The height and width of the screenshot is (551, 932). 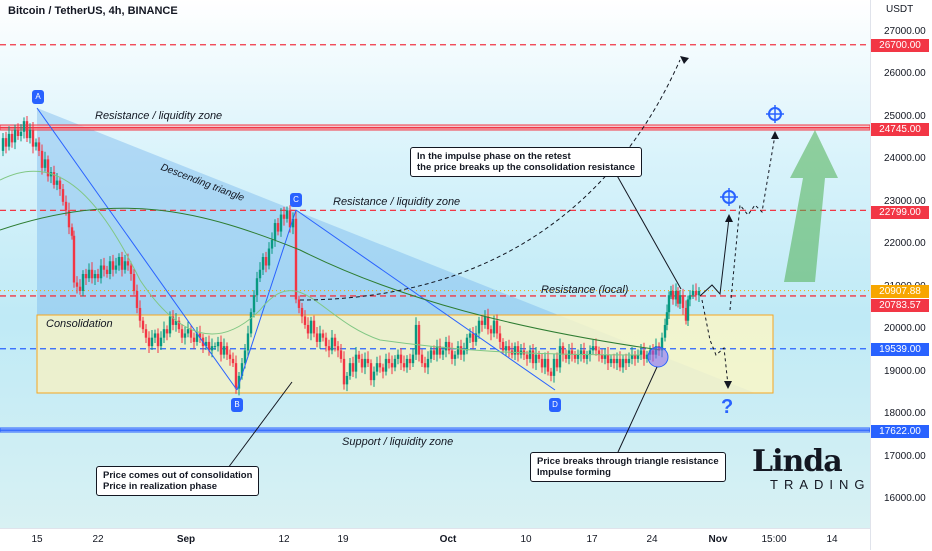 What do you see at coordinates (905, 498) in the screenshot?
I see `price-tick: 16000.00` at bounding box center [905, 498].